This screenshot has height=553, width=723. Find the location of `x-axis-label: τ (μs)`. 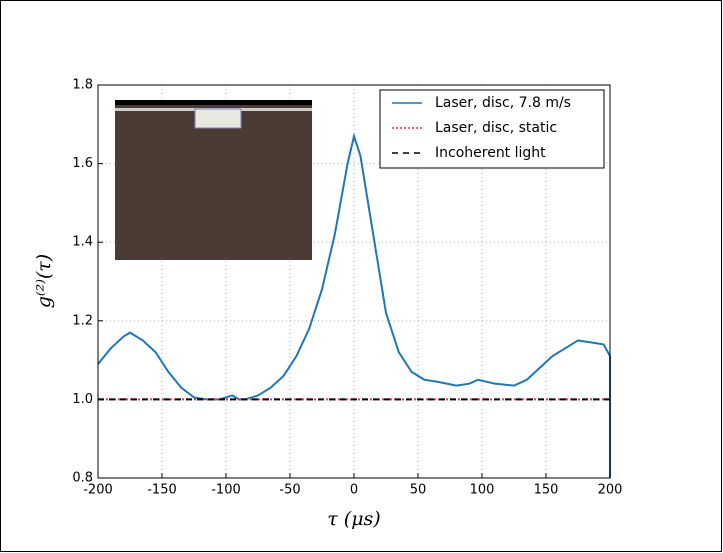

x-axis-label: τ (μs) is located at coordinates (353, 519).